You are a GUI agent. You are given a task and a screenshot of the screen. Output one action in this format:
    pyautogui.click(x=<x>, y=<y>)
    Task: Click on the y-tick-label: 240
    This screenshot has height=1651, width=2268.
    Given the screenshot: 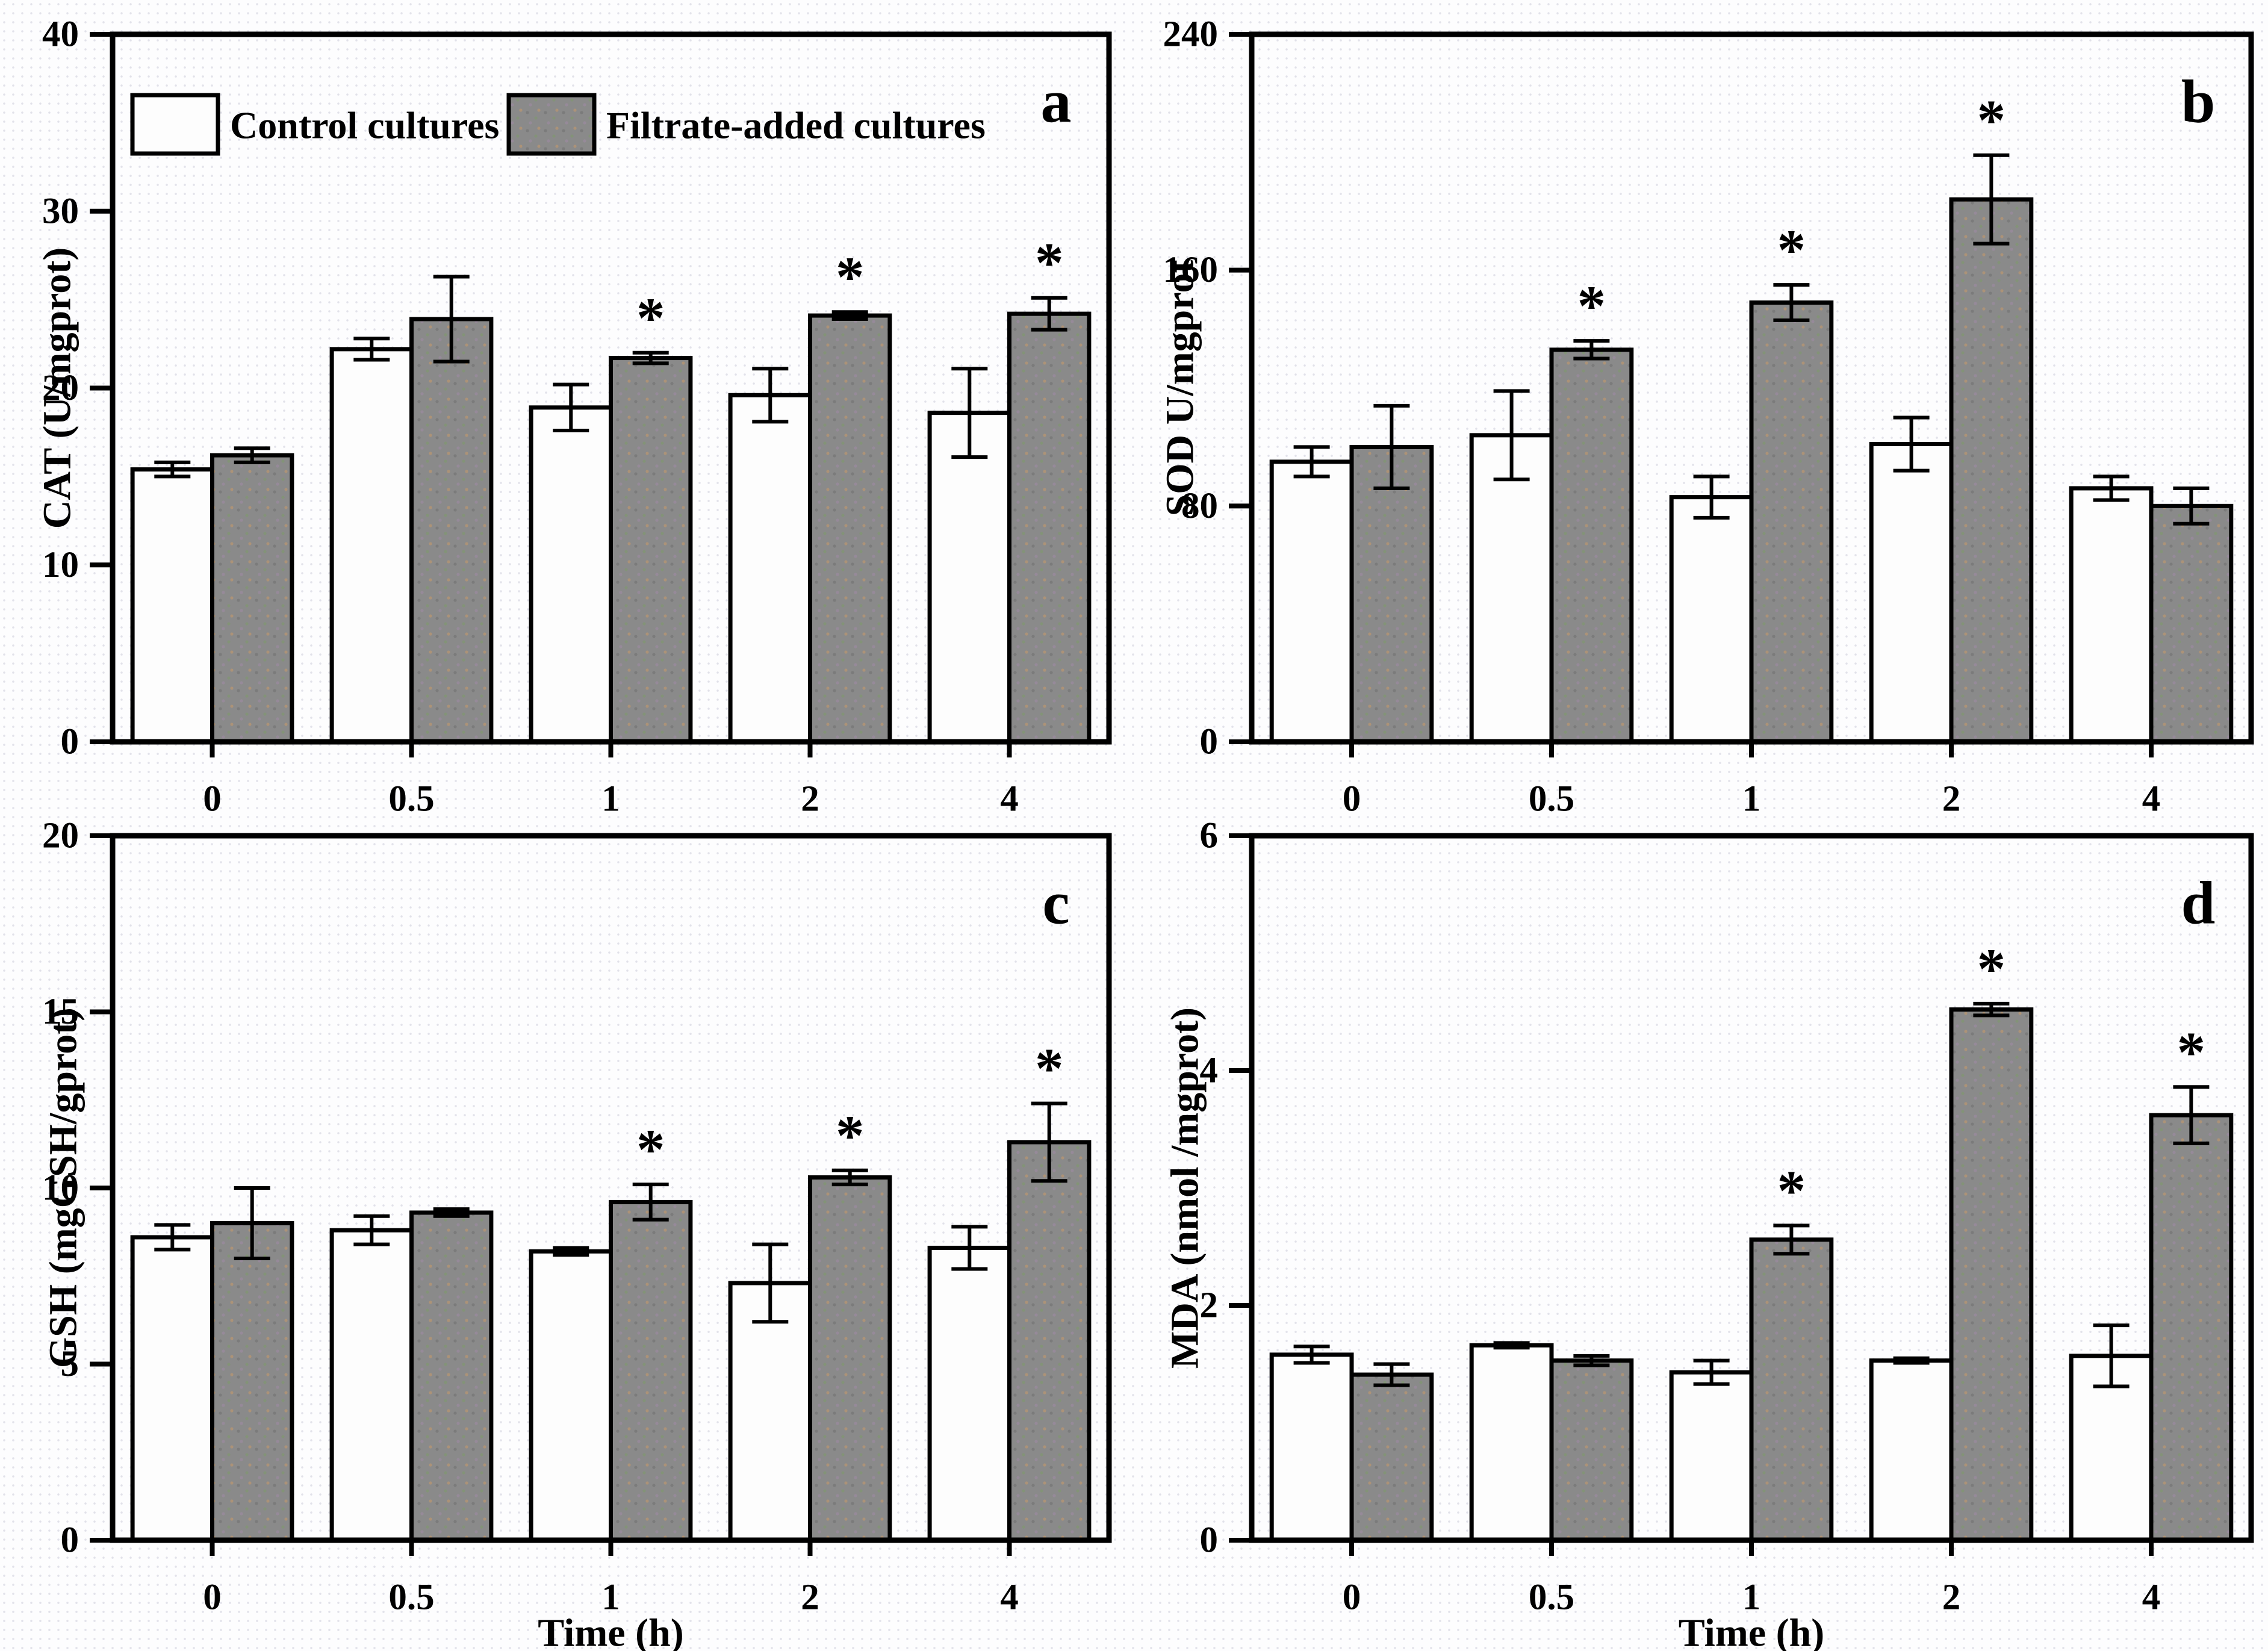 What is the action you would take?
    pyautogui.click(x=1191, y=34)
    